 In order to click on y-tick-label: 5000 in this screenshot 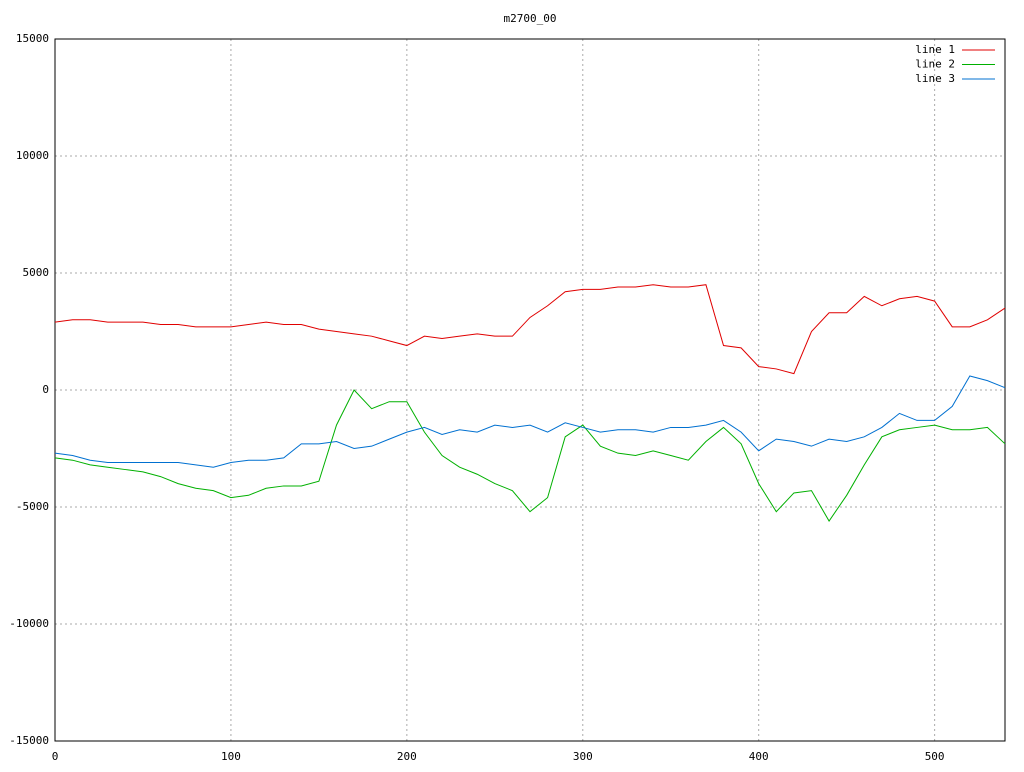, I will do `click(36, 272)`.